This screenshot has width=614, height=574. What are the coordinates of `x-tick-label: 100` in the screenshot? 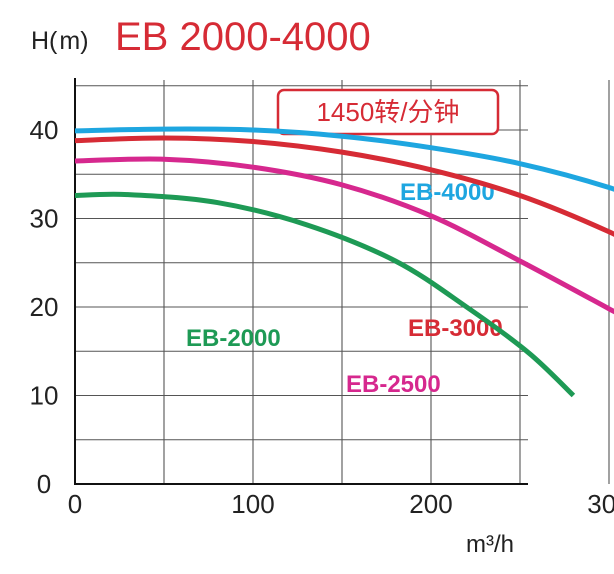 It's located at (252, 504).